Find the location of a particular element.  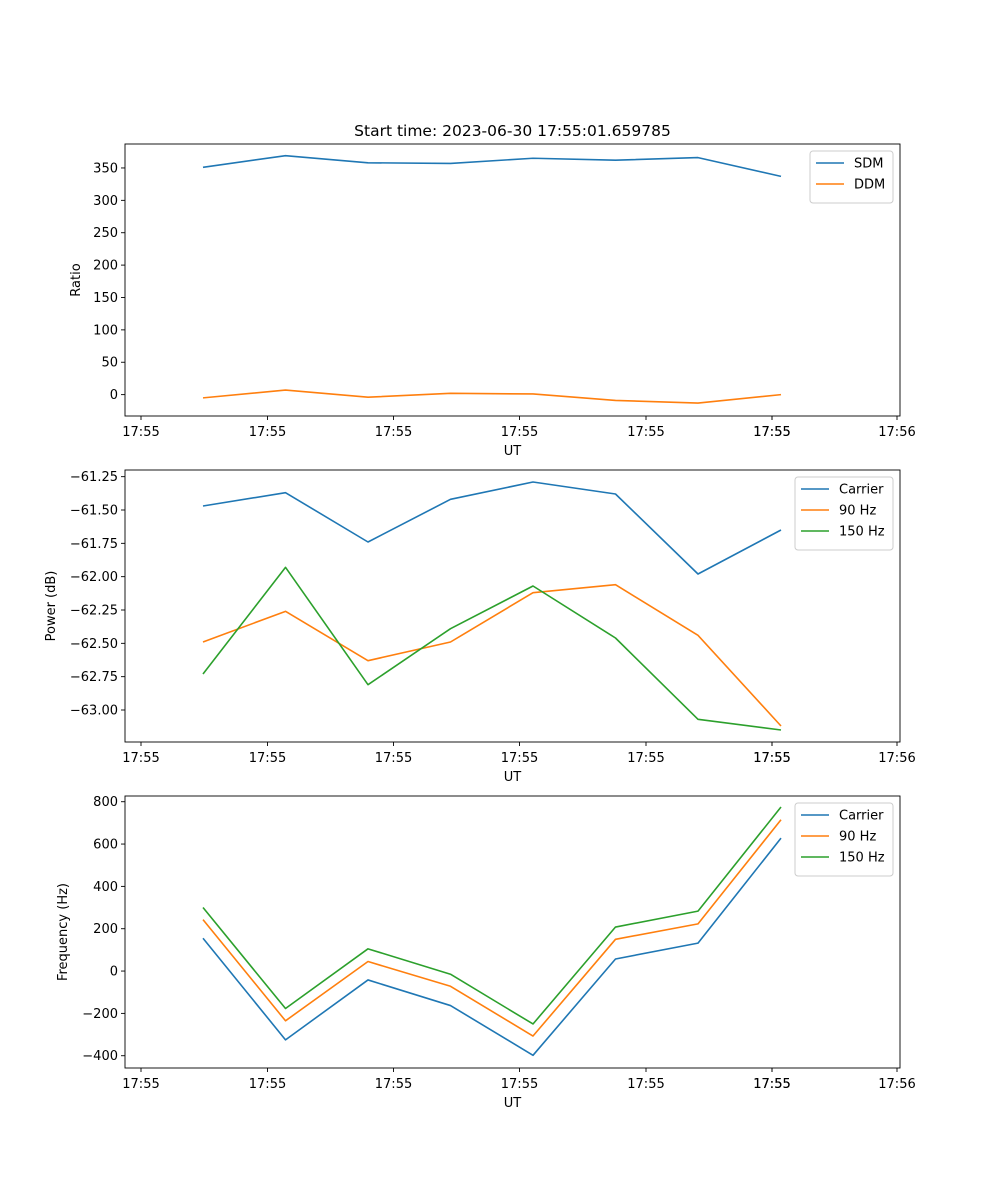

figure-title: Start time: 2023-06-30 17:55:01.659785 is located at coordinates (512, 131).